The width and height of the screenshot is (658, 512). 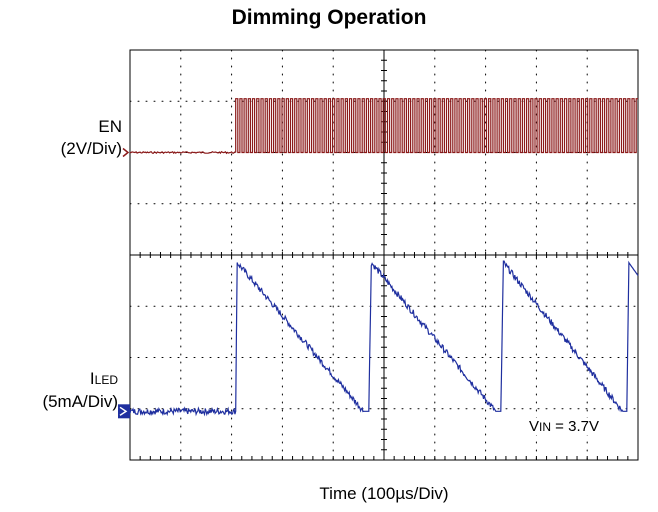 I want to click on vin-annotation: VIN = 3.7V, so click(x=564, y=426).